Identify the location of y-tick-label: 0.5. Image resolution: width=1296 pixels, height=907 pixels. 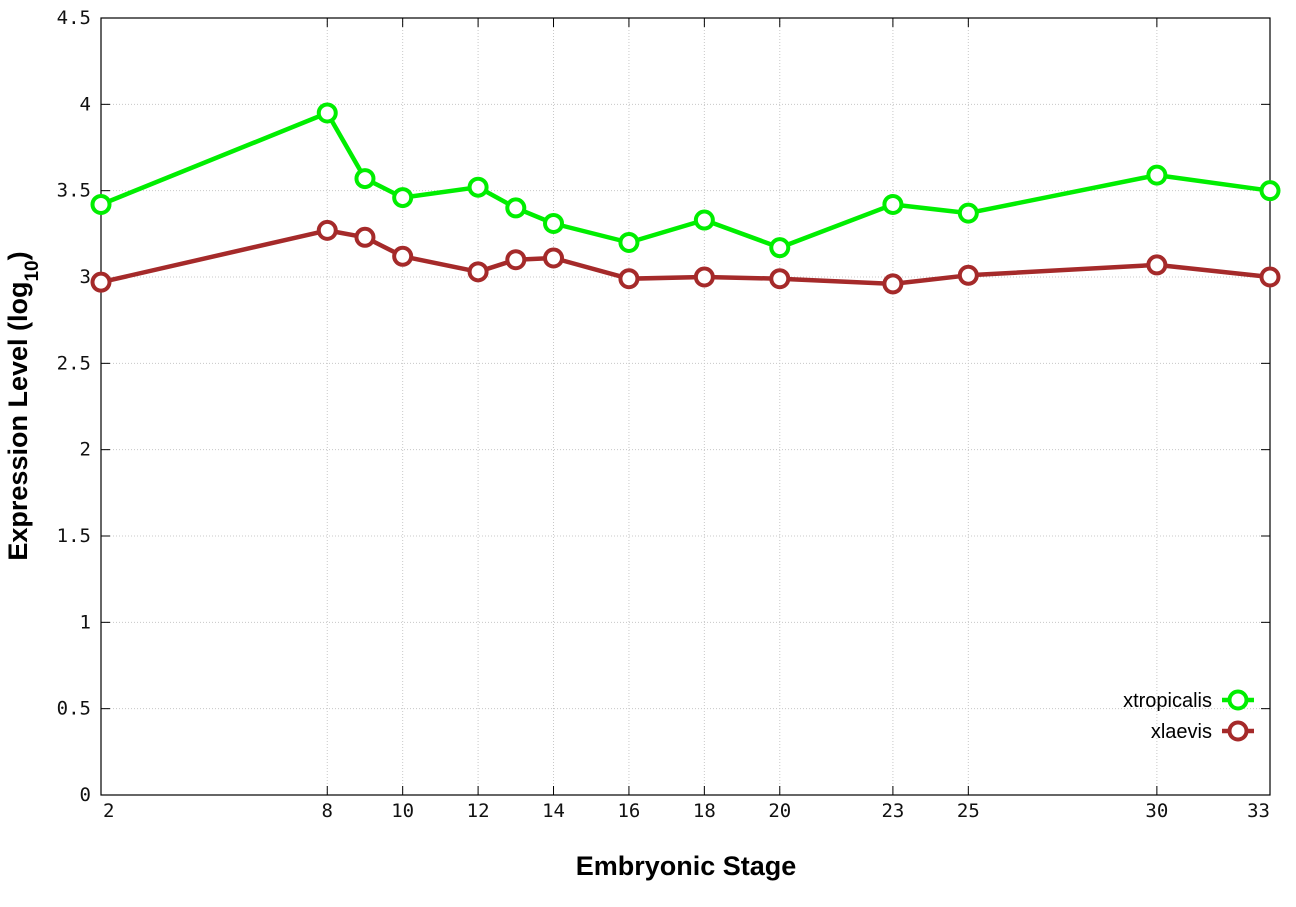
(74, 709).